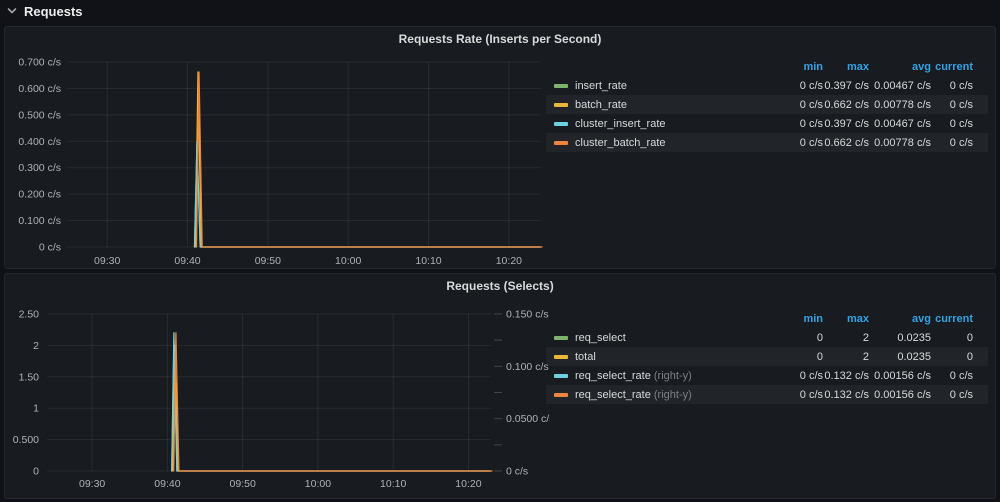 This screenshot has width=1000, height=502. What do you see at coordinates (29, 315) in the screenshot?
I see `y-axis-tick-label: 2.50` at bounding box center [29, 315].